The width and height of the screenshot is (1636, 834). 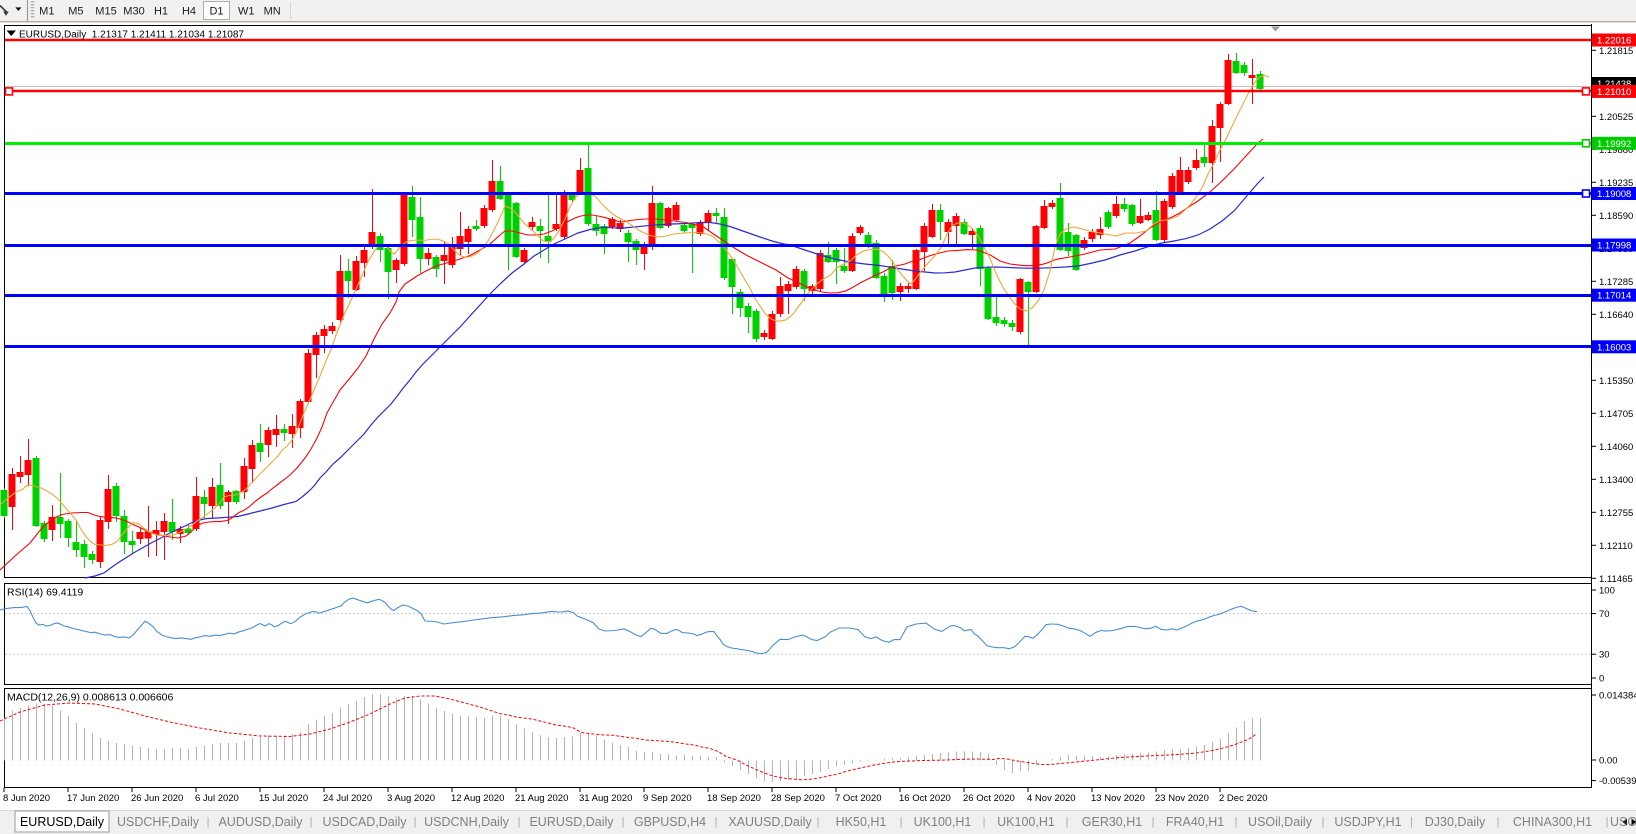 What do you see at coordinates (260, 822) in the screenshot?
I see `svg-text: AUDUSD,Daily` at bounding box center [260, 822].